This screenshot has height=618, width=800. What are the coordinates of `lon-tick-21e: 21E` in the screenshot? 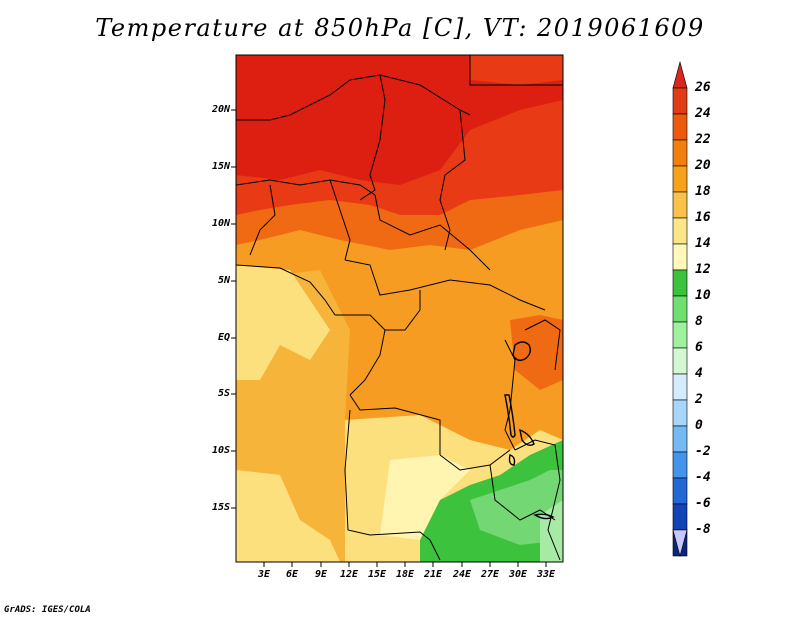 It's located at (433, 574).